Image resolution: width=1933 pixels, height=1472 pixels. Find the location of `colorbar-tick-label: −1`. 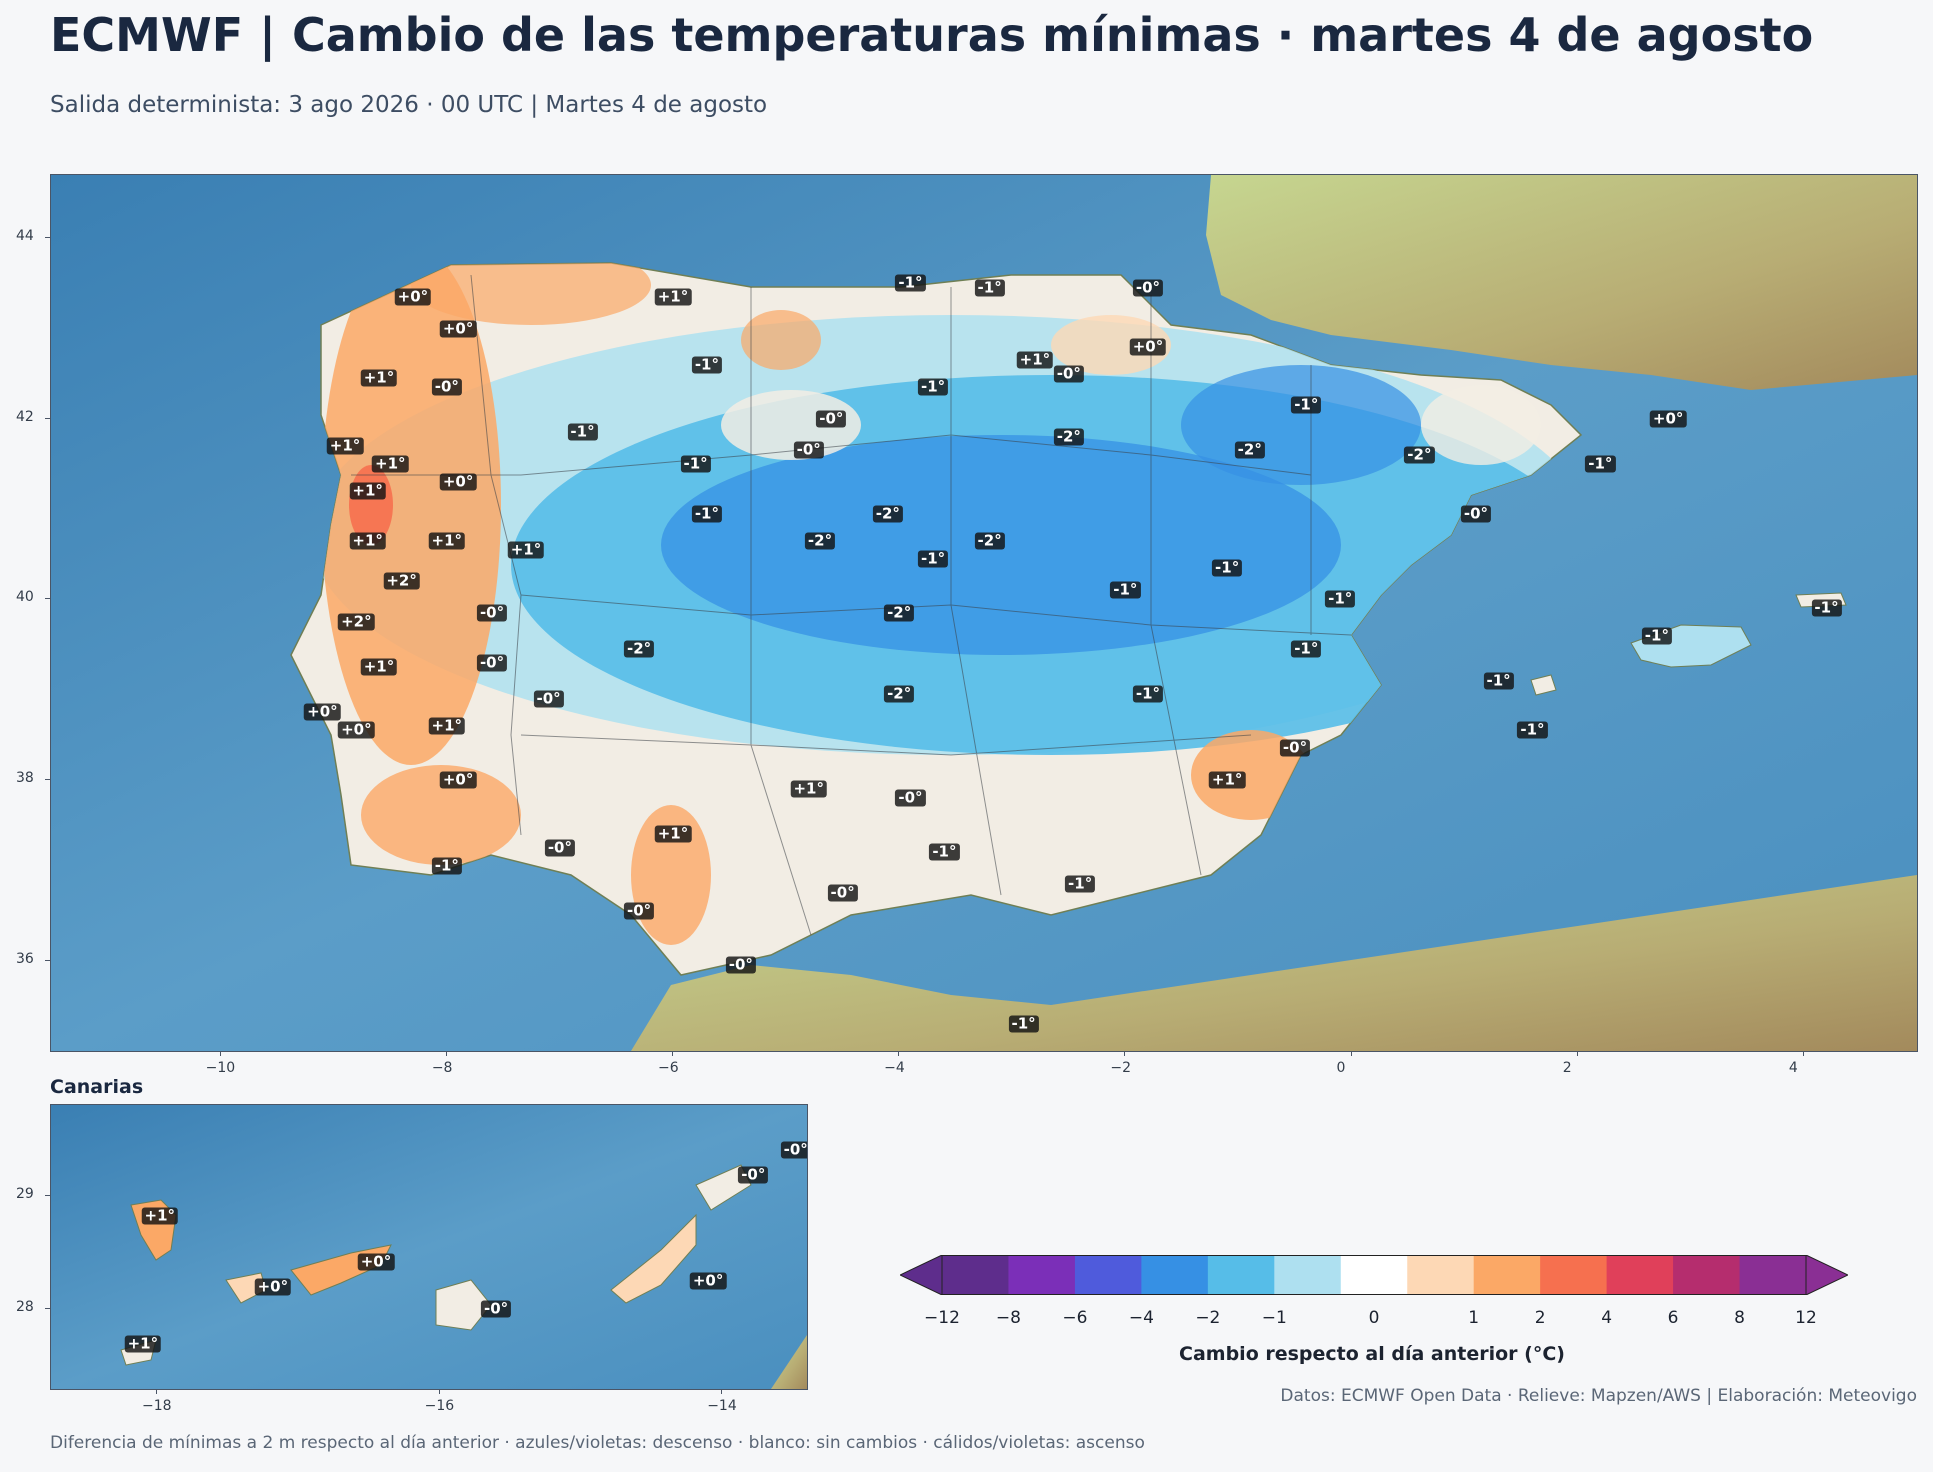

colorbar-tick-label: −1 is located at coordinates (1274, 1318).